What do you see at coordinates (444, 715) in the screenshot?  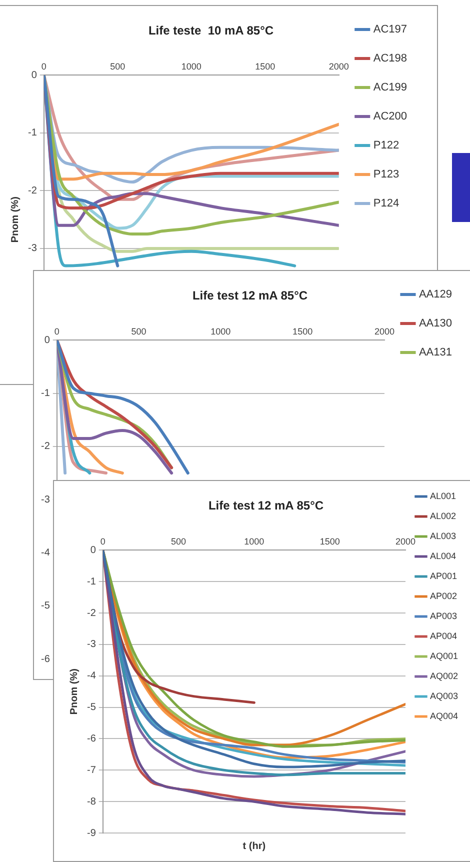 I see `legend-label: AQ004` at bounding box center [444, 715].